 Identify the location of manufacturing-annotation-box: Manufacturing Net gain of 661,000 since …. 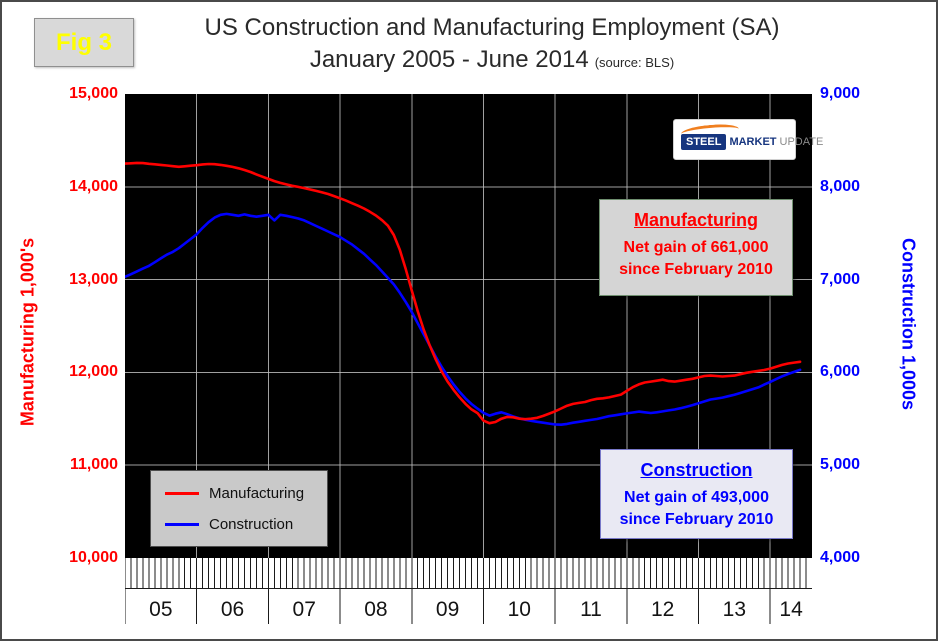
(696, 247).